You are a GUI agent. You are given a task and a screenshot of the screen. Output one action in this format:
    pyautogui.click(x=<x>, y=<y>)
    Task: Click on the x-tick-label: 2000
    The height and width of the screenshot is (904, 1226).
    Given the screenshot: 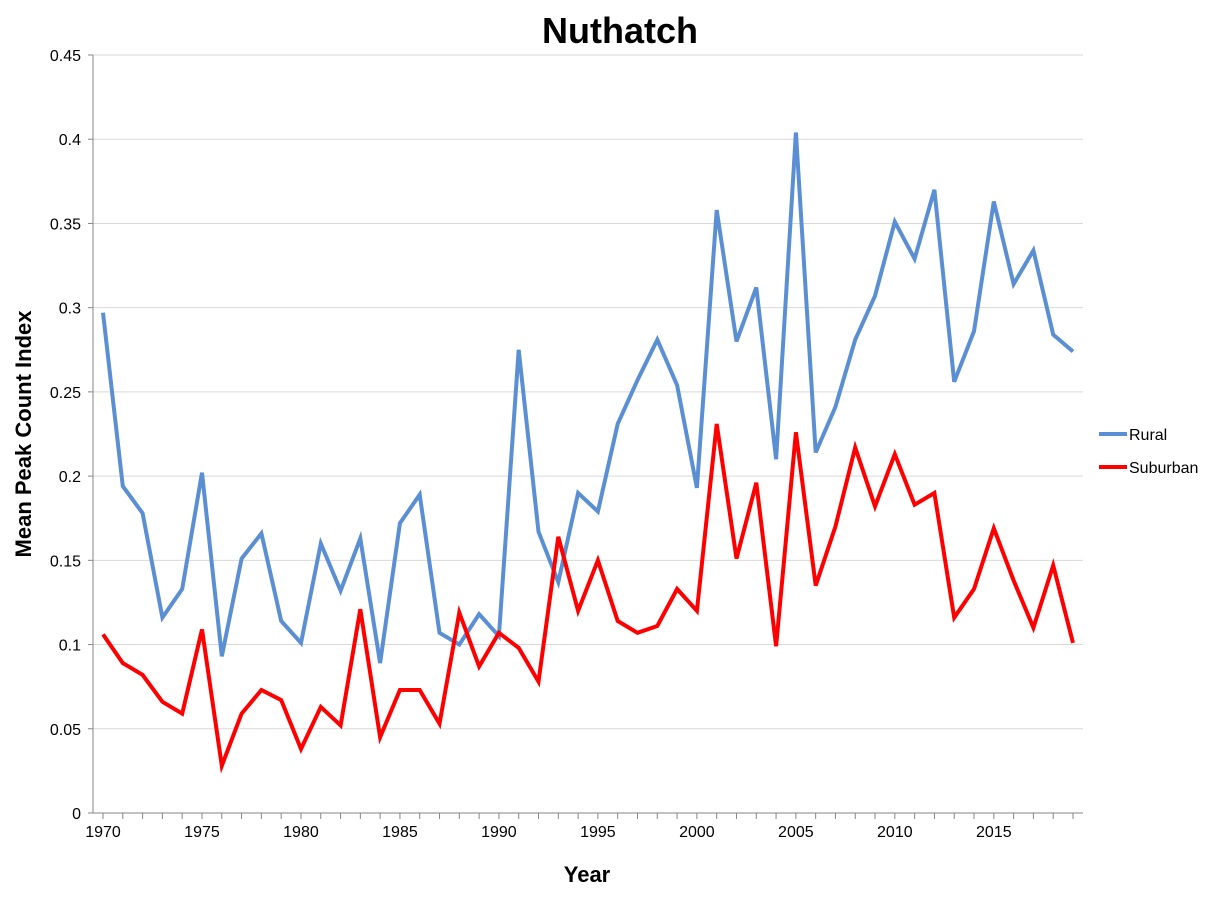 What is the action you would take?
    pyautogui.click(x=697, y=832)
    